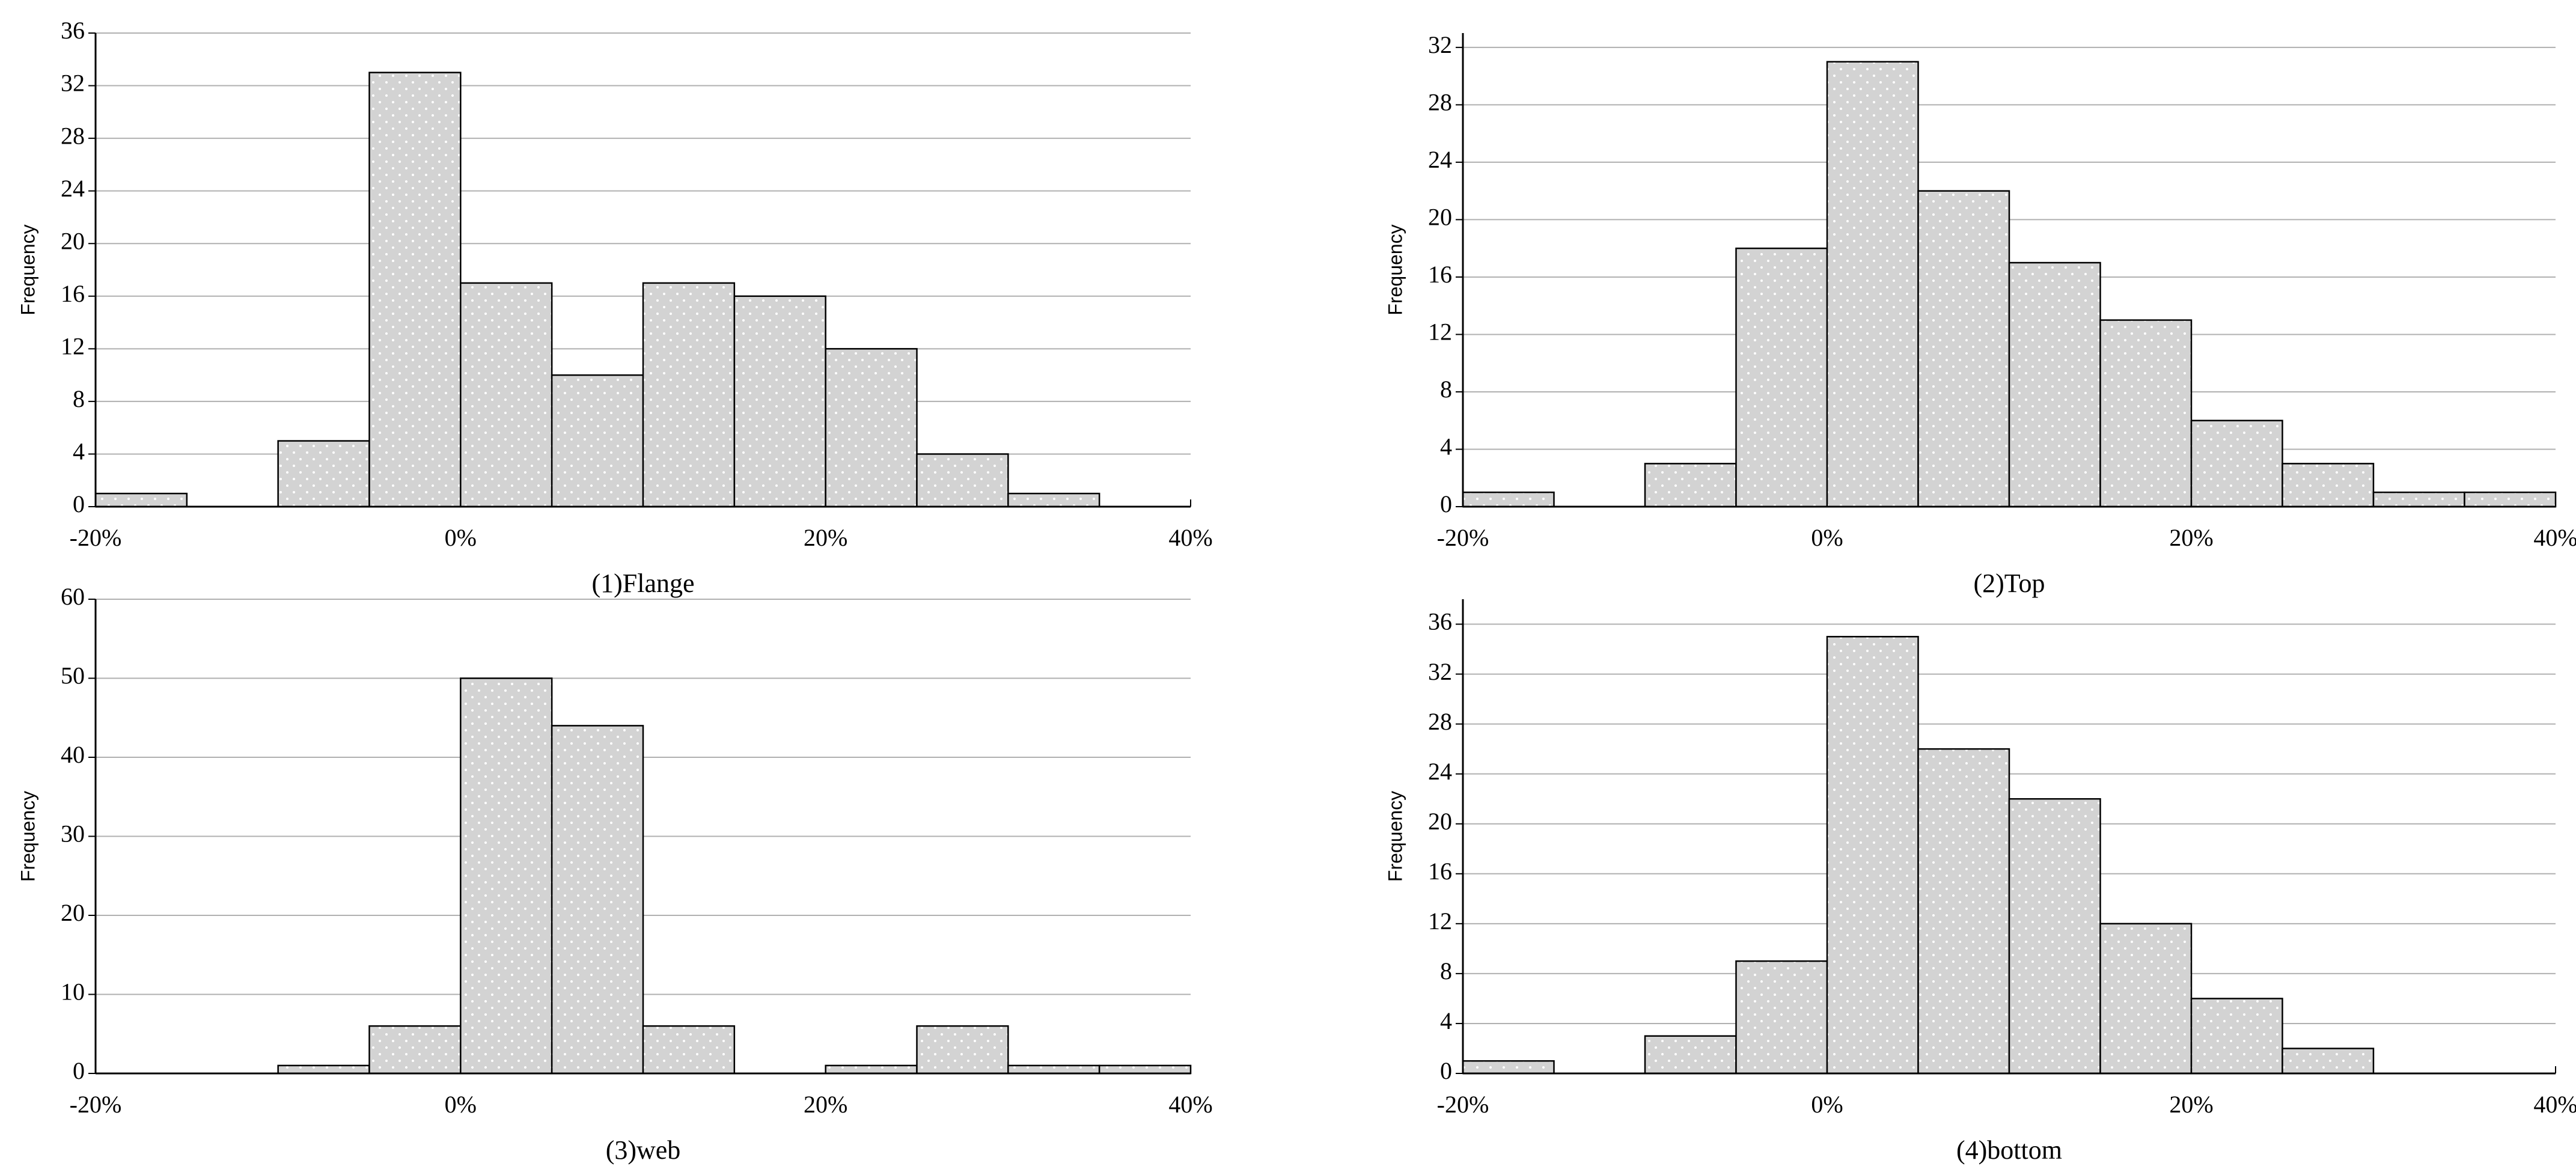  I want to click on x-axis-label: (2)Top, so click(2009, 584).